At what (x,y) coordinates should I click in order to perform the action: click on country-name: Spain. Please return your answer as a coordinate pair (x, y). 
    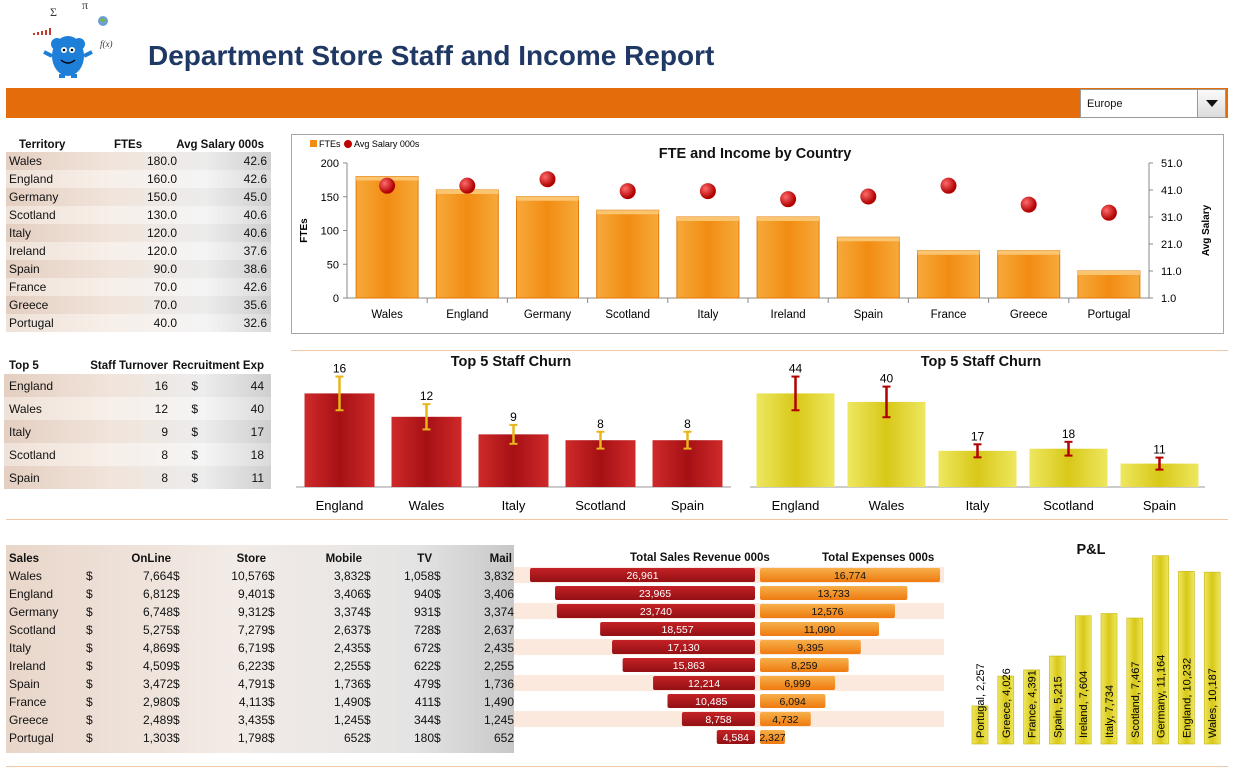
    Looking at the image, I should click on (24, 684).